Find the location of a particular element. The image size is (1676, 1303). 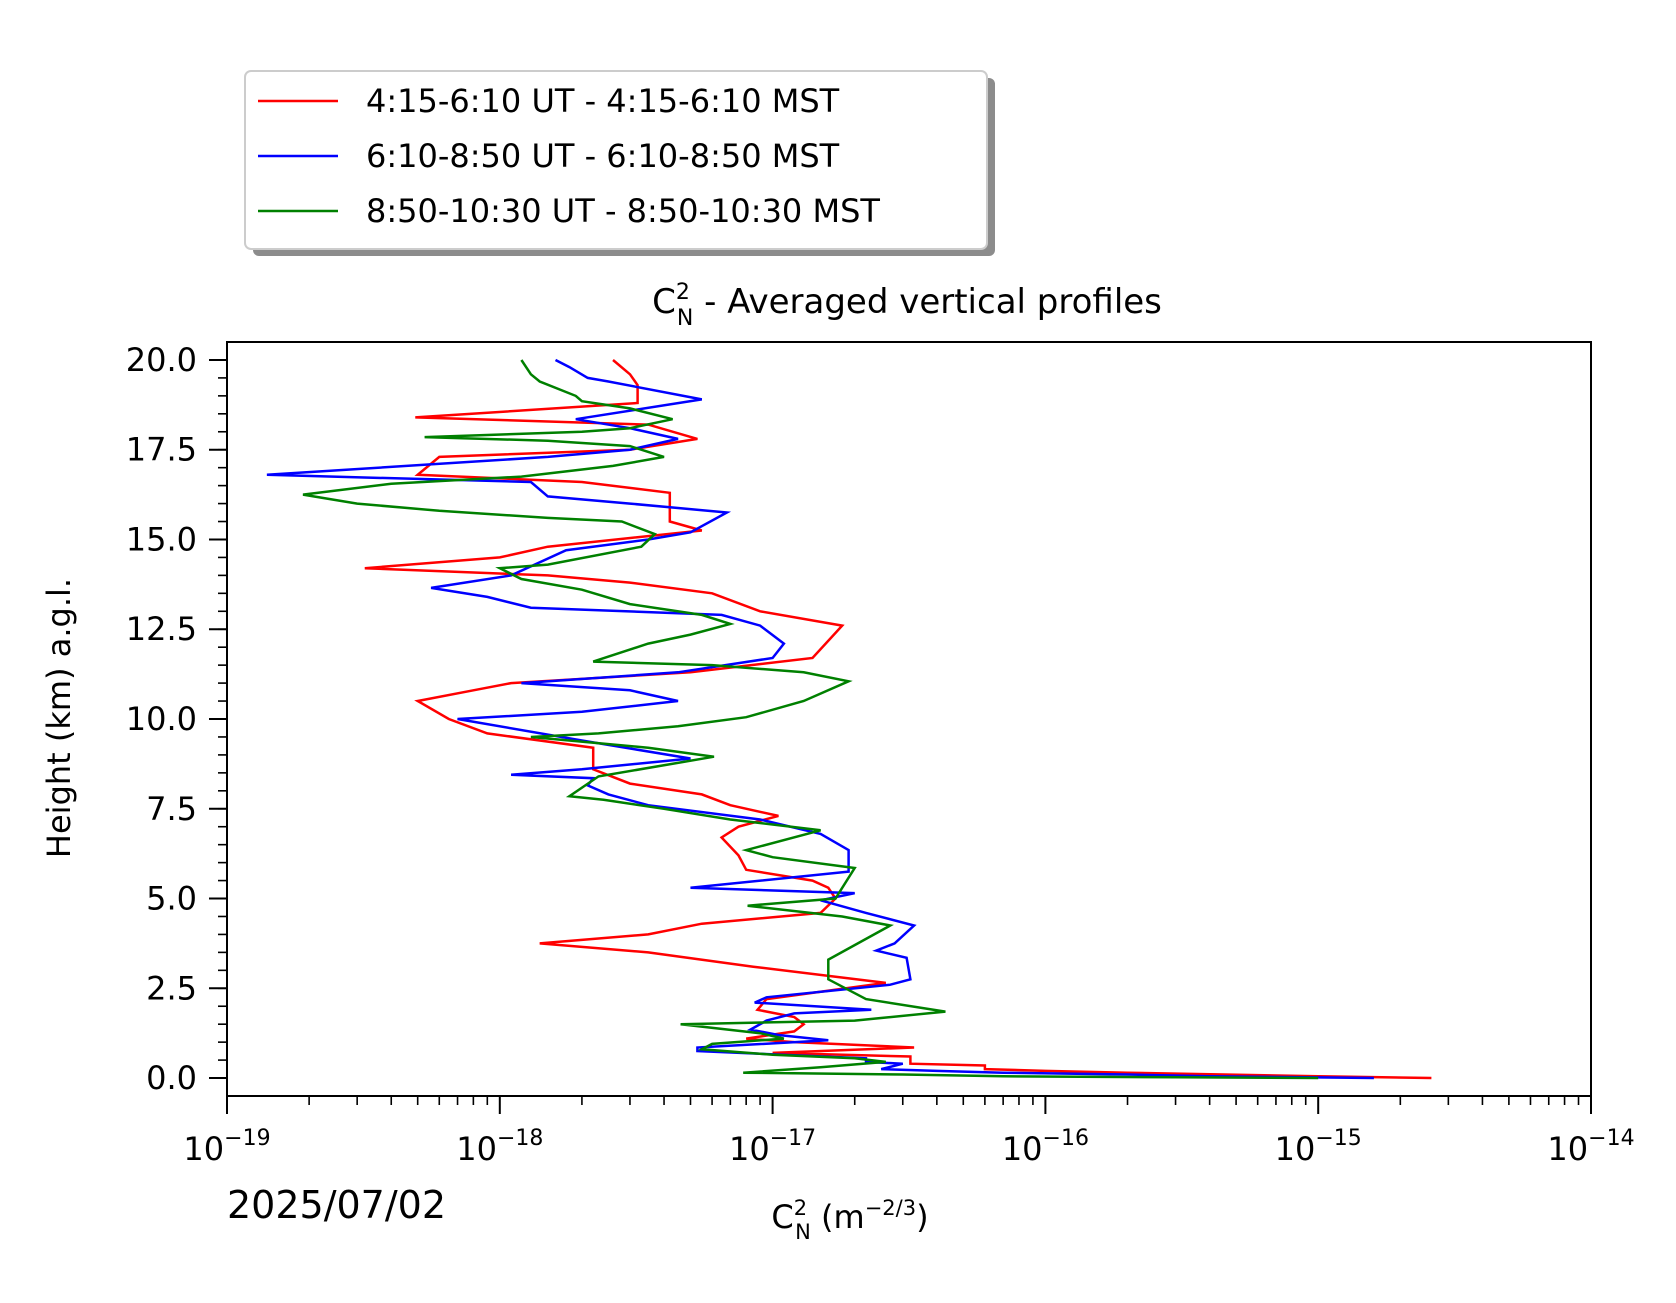

xlabel-subscript: N is located at coordinates (803, 1232).